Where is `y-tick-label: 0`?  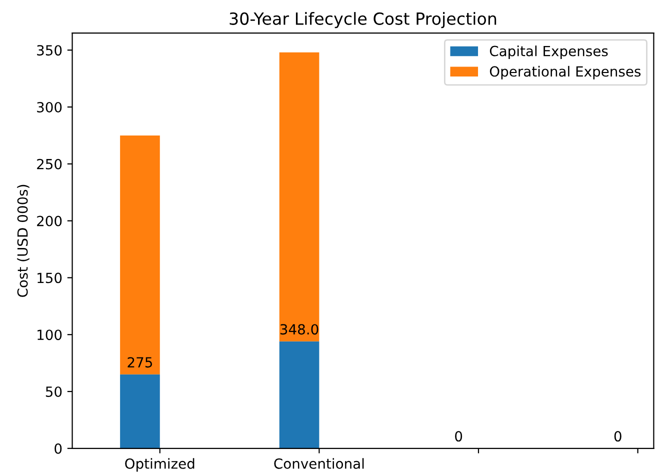 y-tick-label: 0 is located at coordinates (58, 448).